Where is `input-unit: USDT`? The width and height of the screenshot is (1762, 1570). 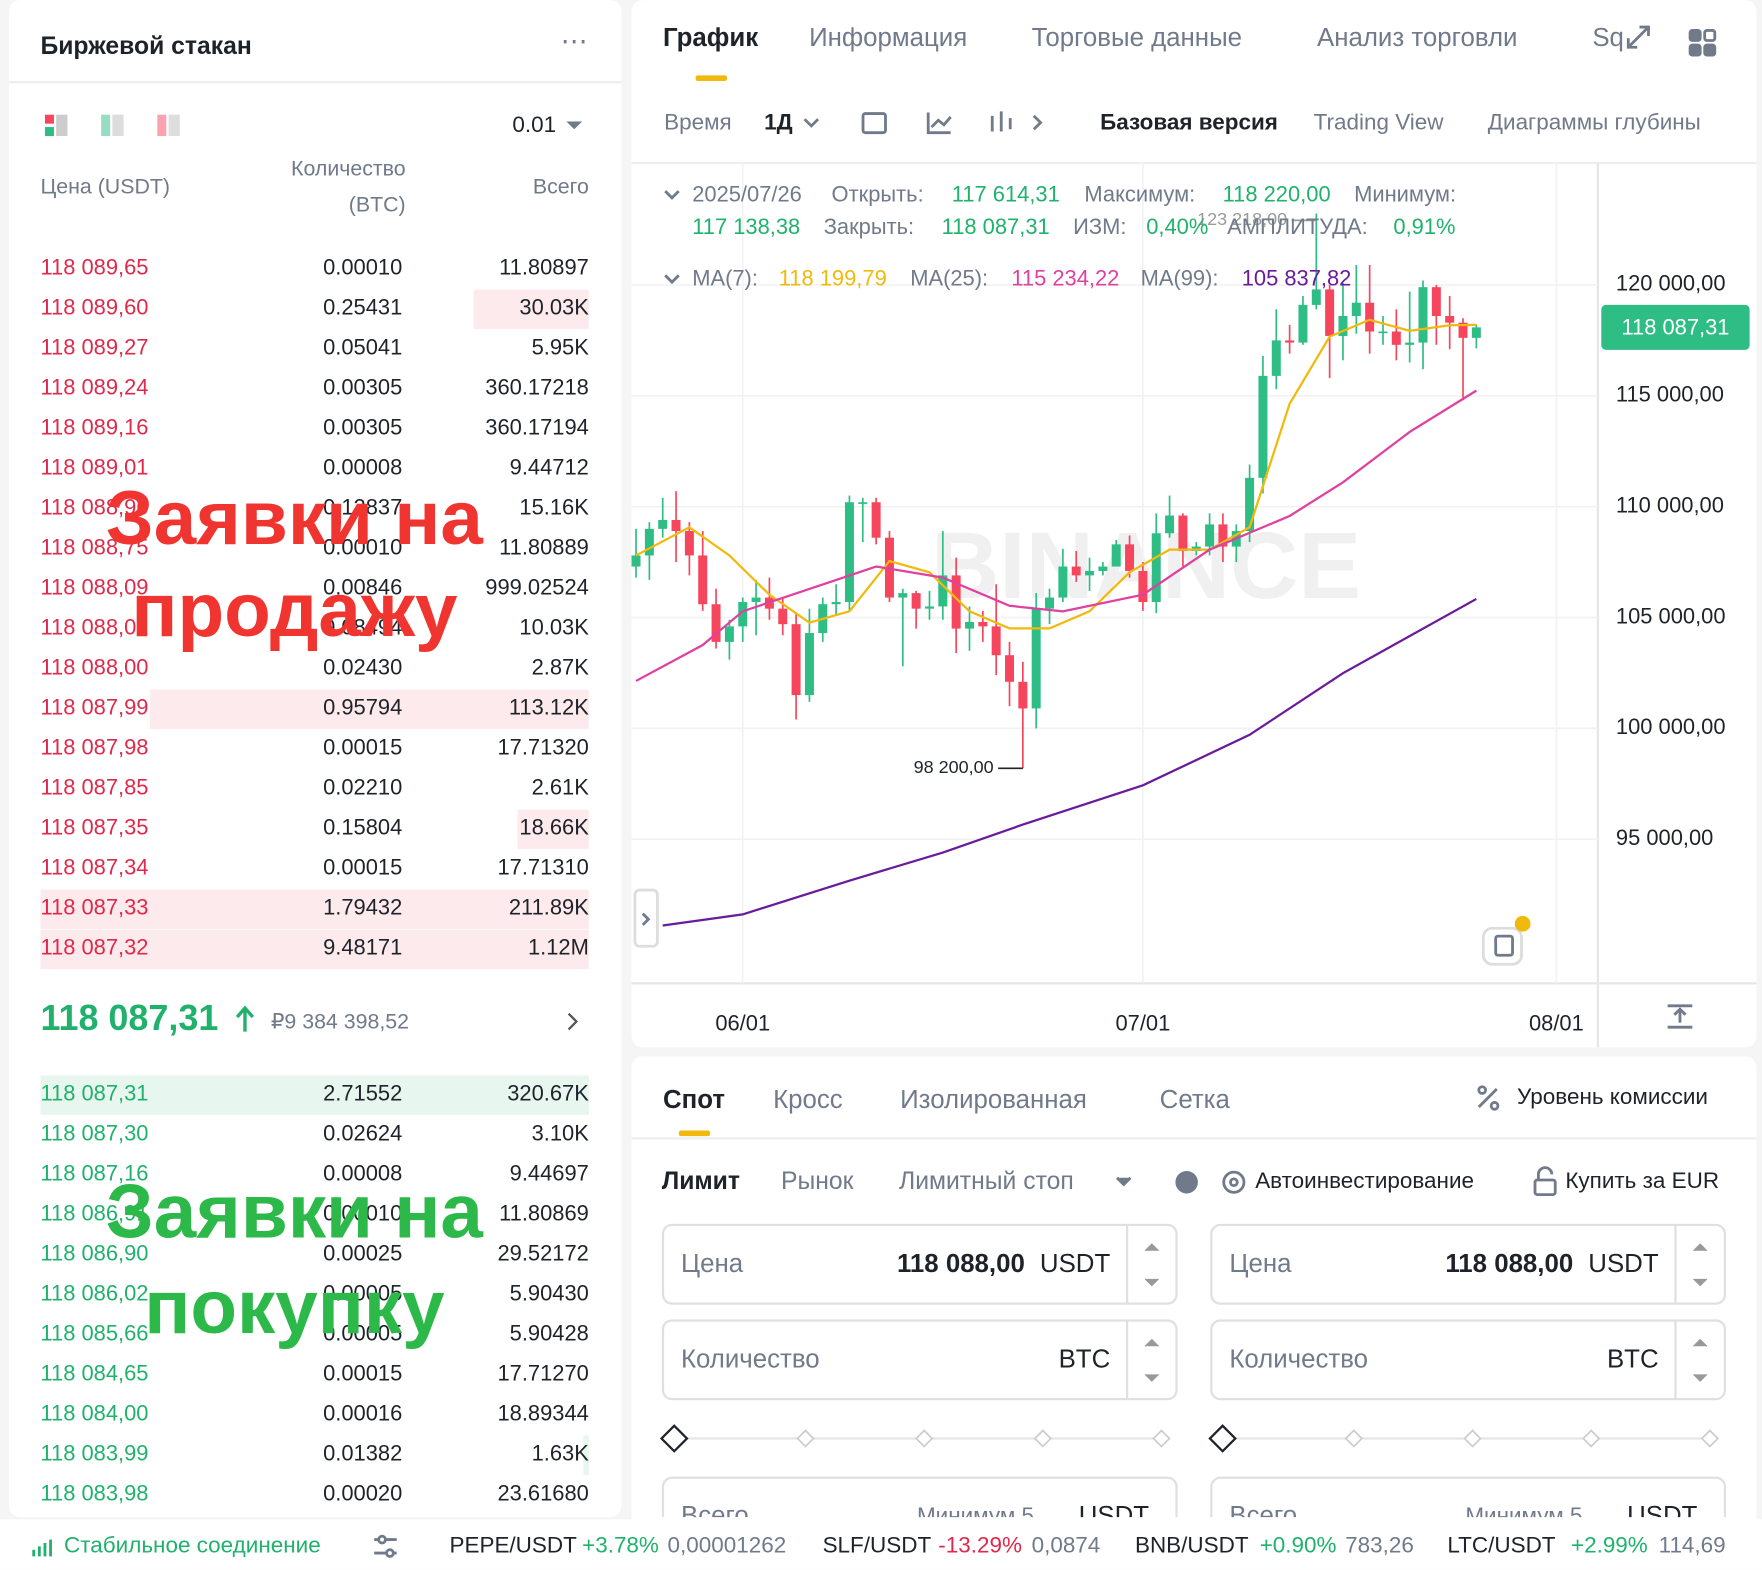 input-unit: USDT is located at coordinates (1114, 1516).